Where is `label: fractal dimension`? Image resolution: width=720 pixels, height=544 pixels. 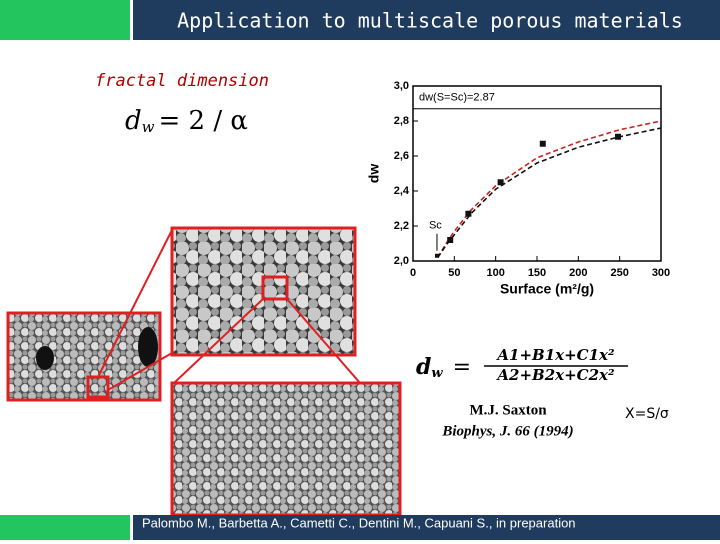 label: fractal dimension is located at coordinates (182, 81).